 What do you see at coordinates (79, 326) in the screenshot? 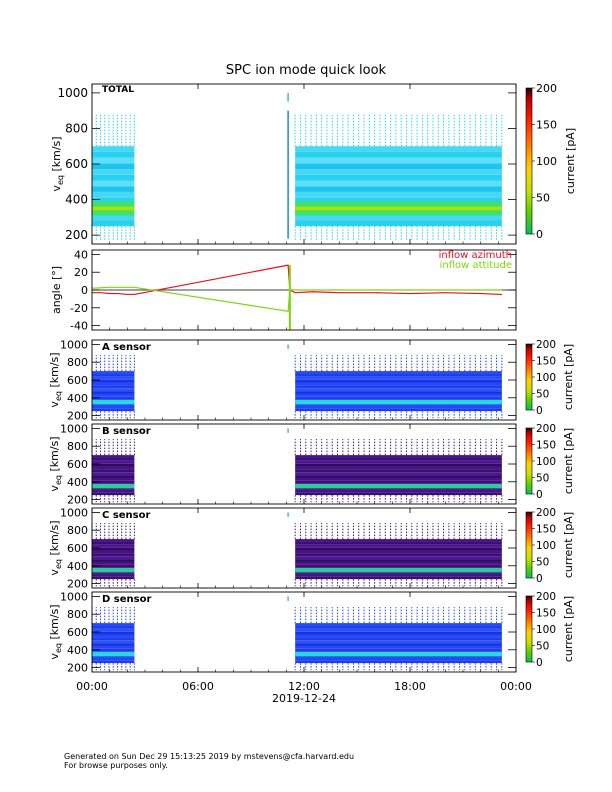
I see `y-tick-label: -40` at bounding box center [79, 326].